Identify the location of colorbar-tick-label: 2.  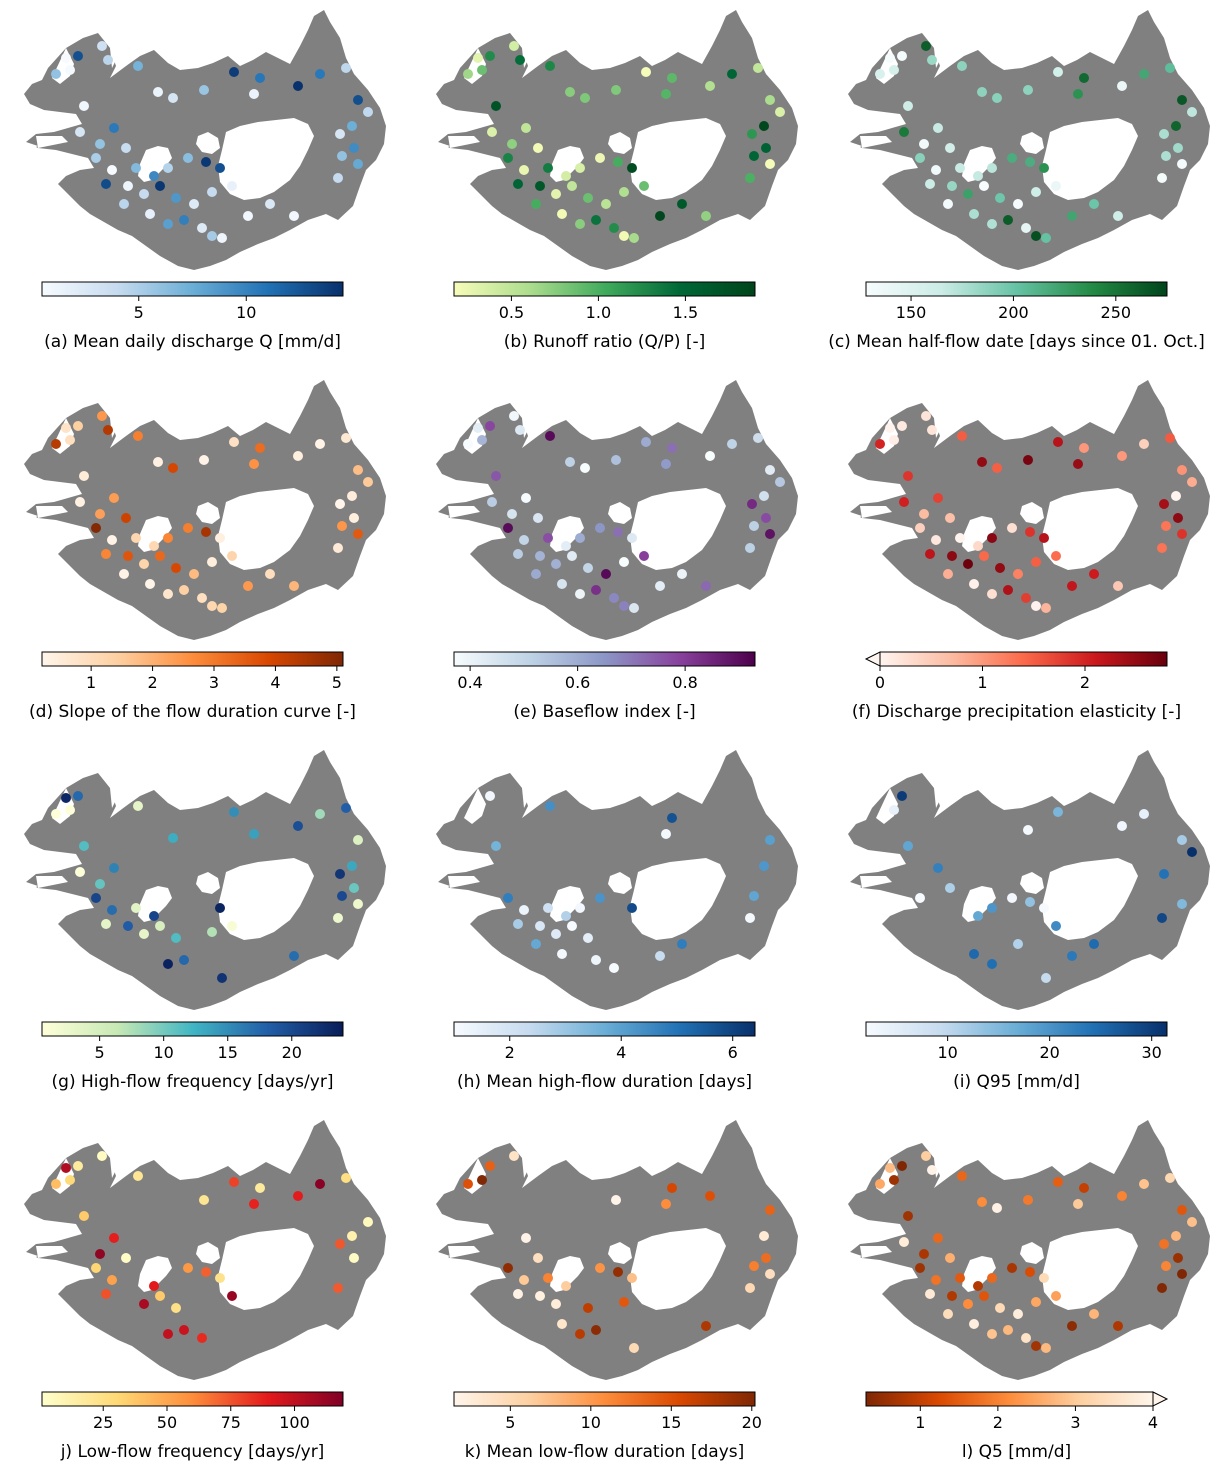
(152, 682).